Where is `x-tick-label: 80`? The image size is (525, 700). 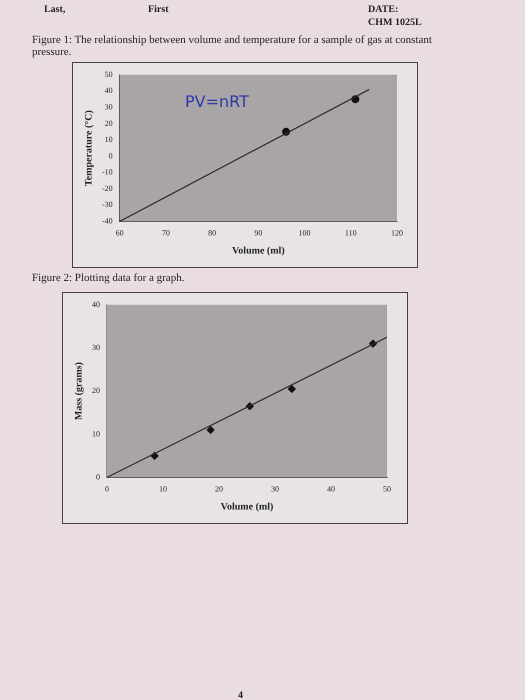
x-tick-label: 80 is located at coordinates (212, 233).